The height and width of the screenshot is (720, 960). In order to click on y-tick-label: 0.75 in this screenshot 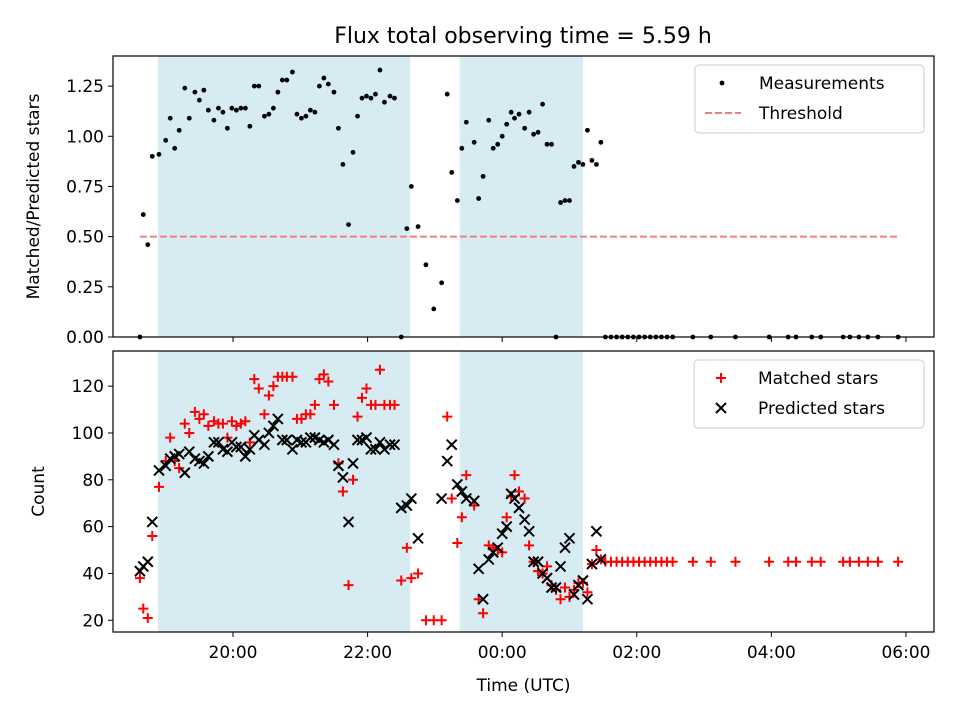, I will do `click(85, 187)`.